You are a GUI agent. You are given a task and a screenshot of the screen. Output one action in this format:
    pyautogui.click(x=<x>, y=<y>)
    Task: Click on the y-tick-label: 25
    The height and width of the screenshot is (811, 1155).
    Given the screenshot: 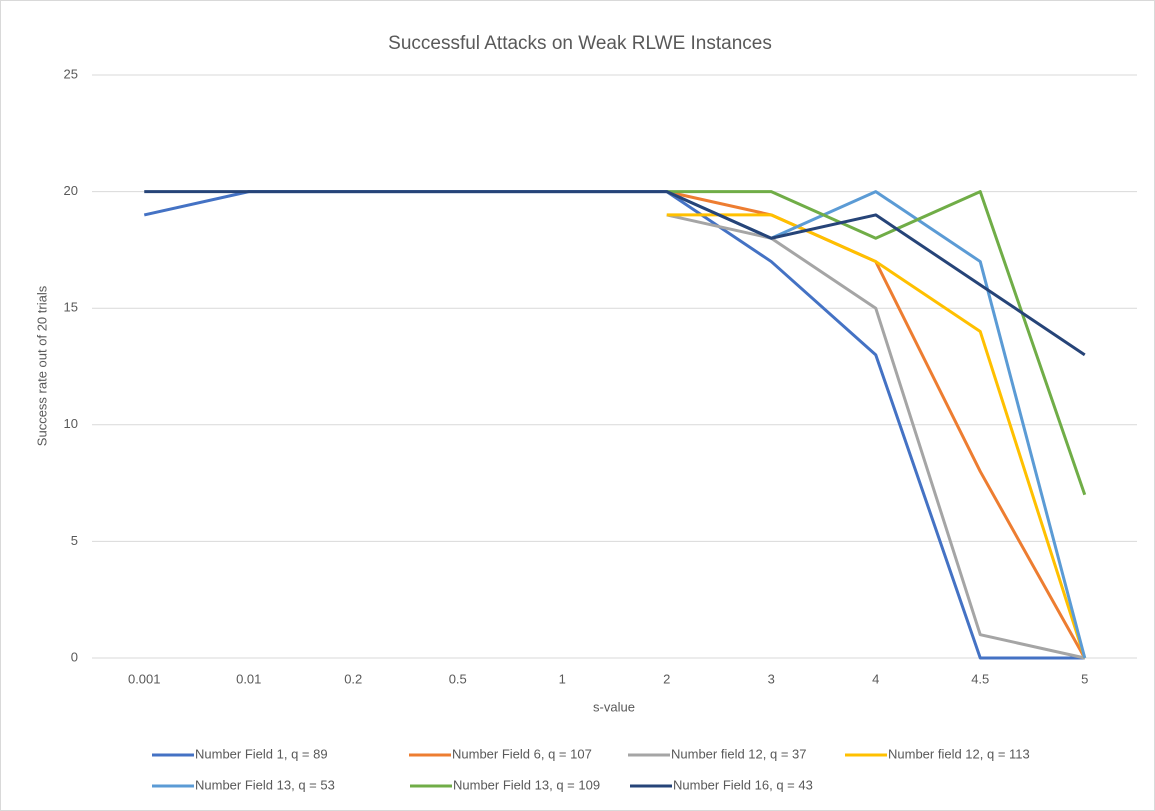 What is the action you would take?
    pyautogui.click(x=71, y=73)
    